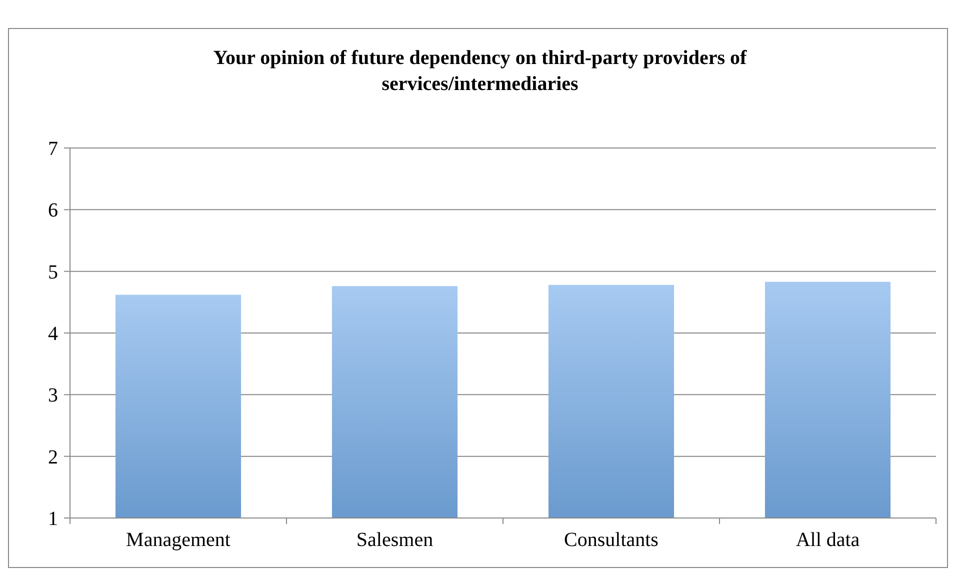 This screenshot has width=957, height=577. Describe the element at coordinates (53, 457) in the screenshot. I see `y-tick-label: 2` at that location.